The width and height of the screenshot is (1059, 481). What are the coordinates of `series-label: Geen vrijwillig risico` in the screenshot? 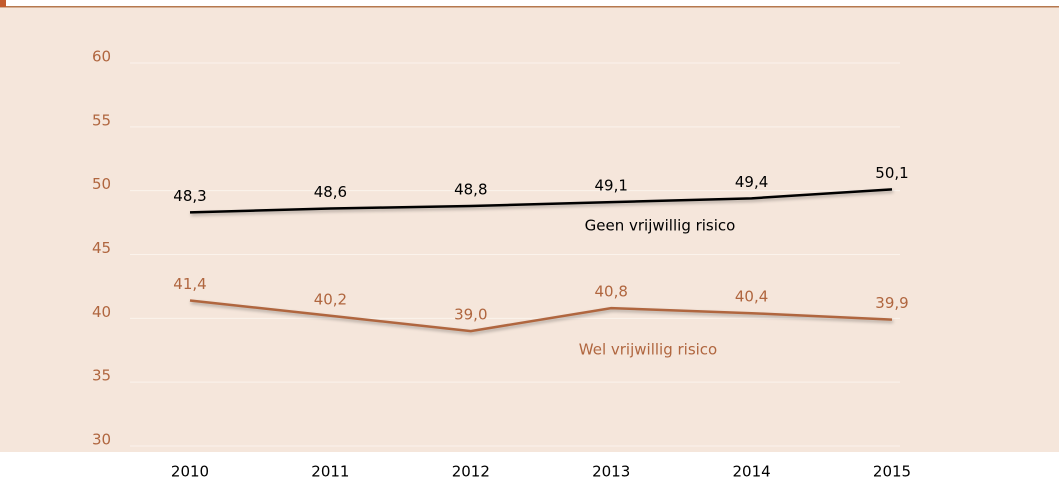 It's located at (660, 226).